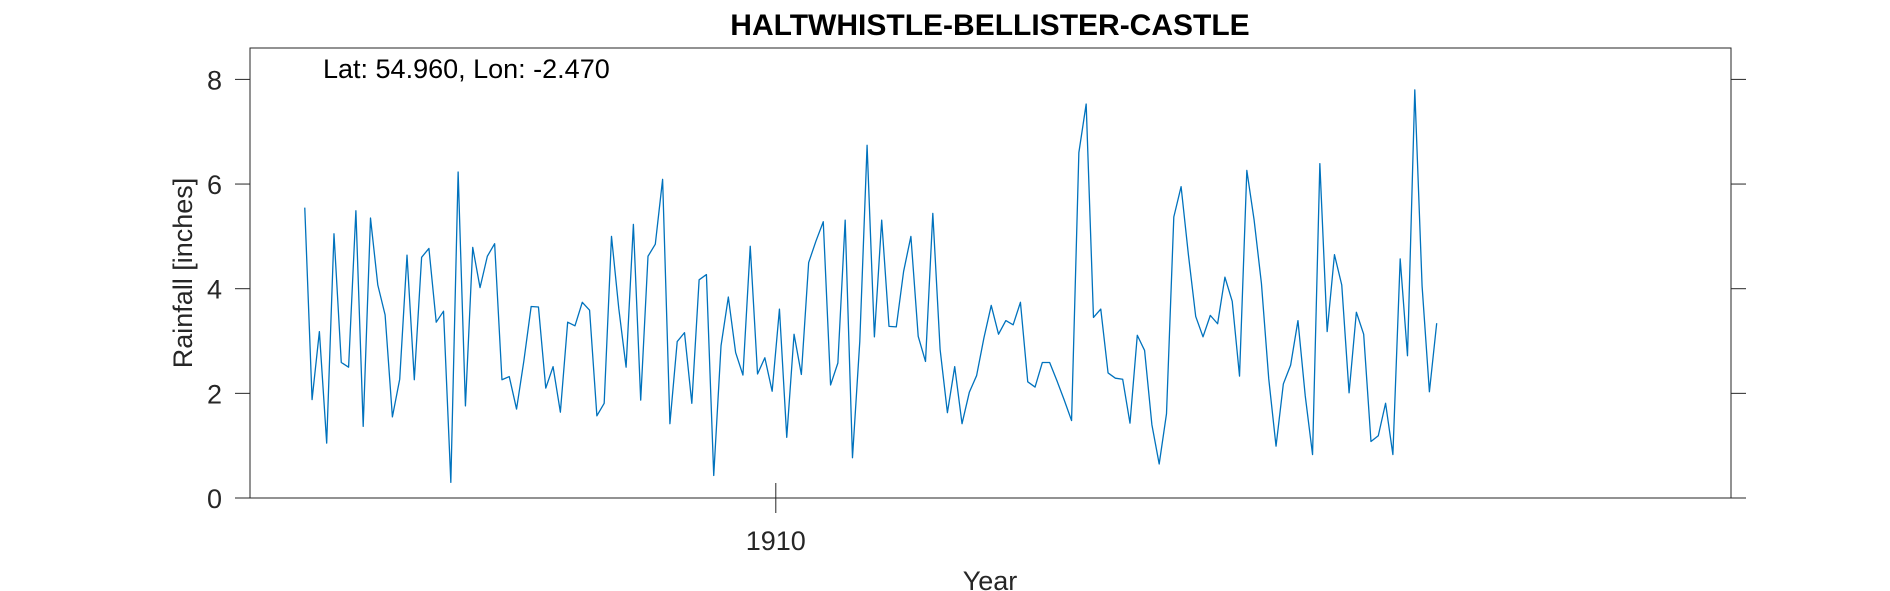 Image resolution: width=1890 pixels, height=591 pixels. I want to click on y-tick-label: 8, so click(214, 80).